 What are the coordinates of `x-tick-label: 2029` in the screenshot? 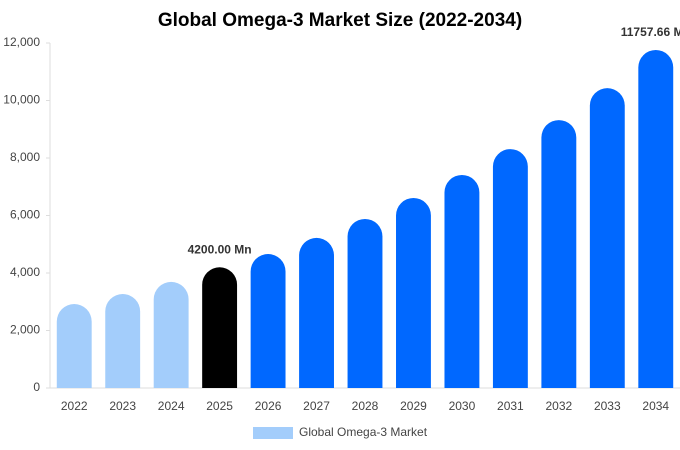 It's located at (413, 406).